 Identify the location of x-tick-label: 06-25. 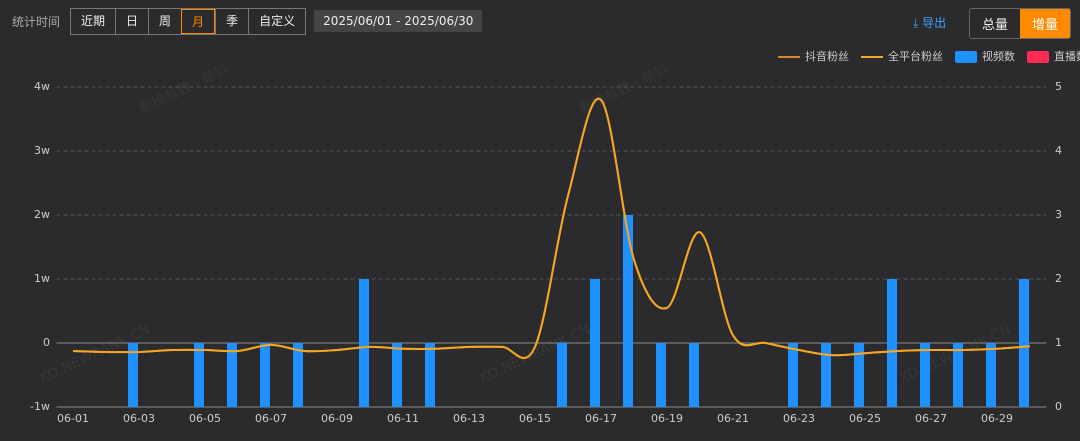
(865, 418).